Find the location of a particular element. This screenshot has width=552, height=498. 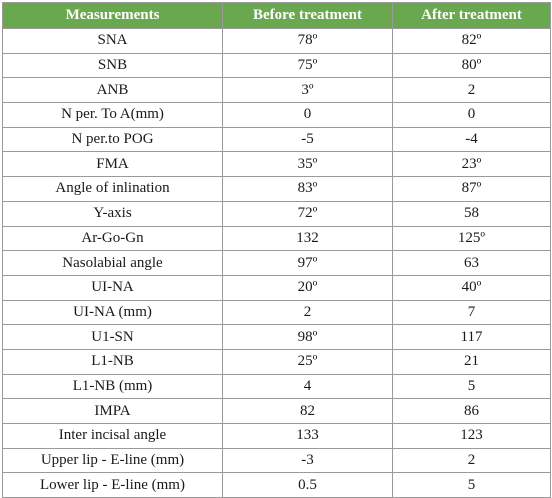

before-treatment-cell: 2 is located at coordinates (307, 312).